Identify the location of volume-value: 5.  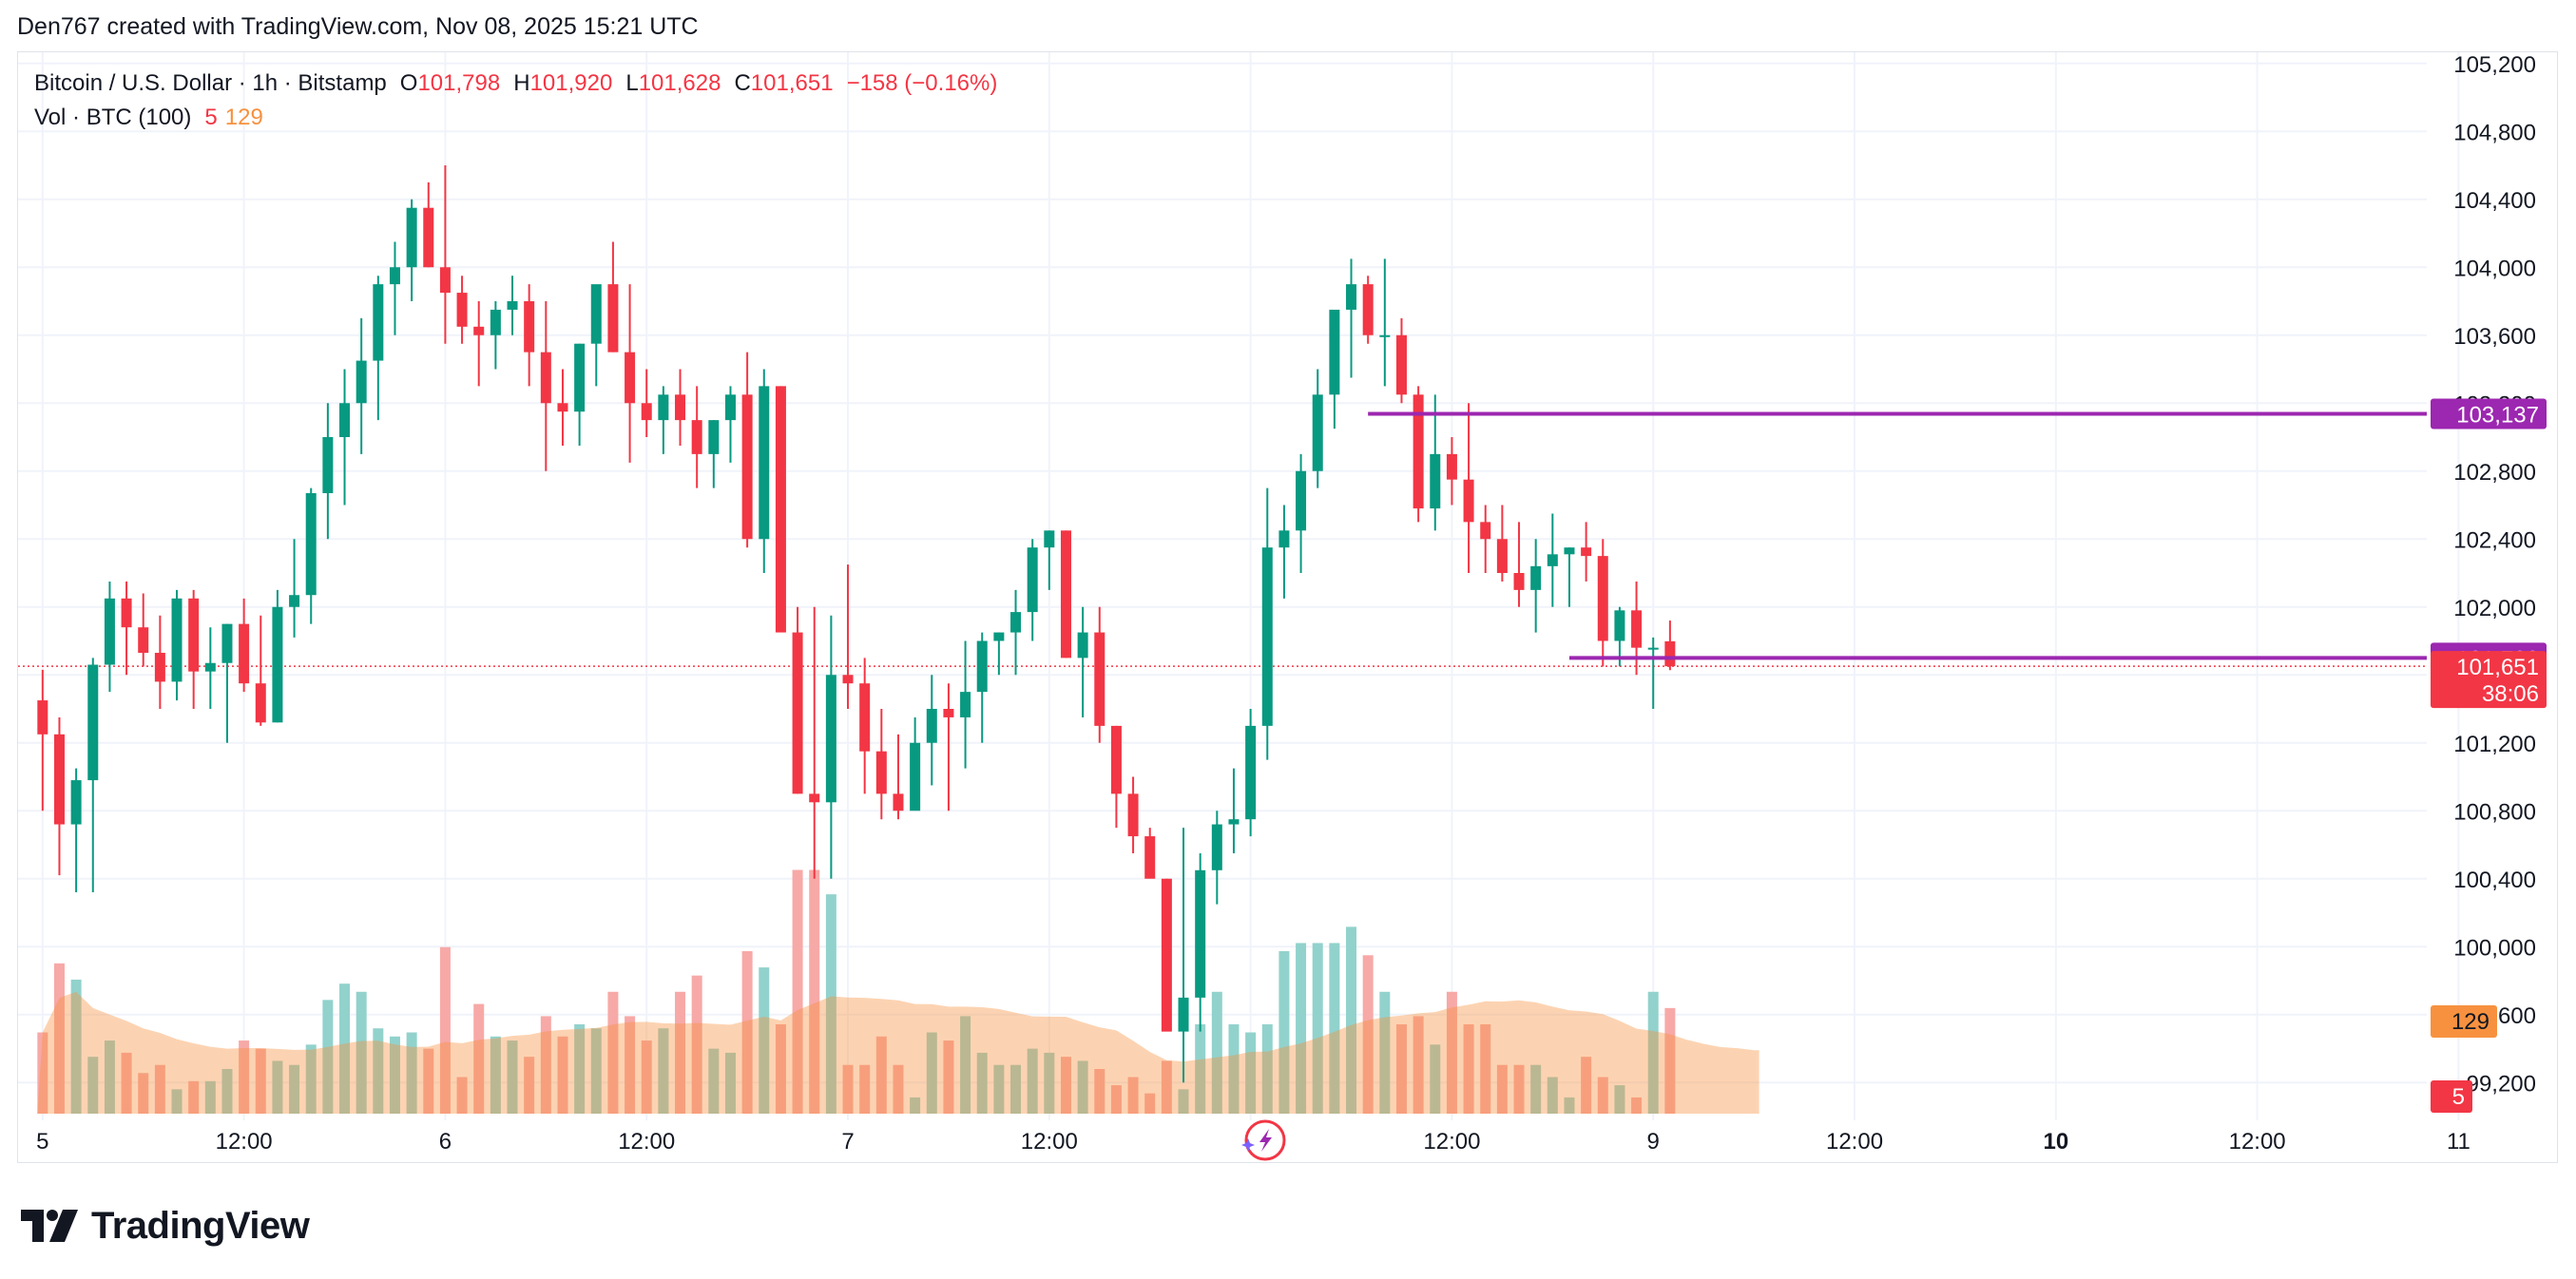
(211, 118).